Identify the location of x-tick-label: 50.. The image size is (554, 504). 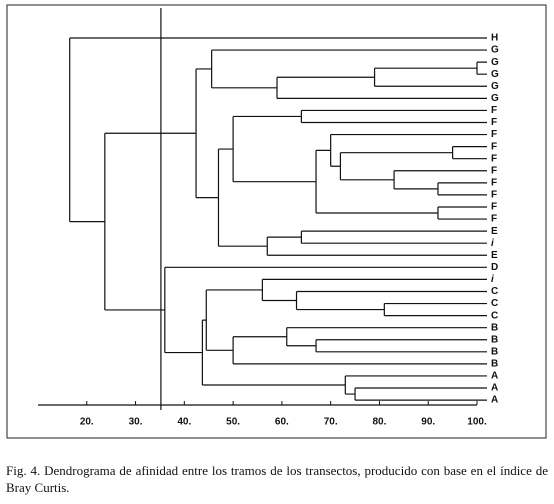
(233, 422).